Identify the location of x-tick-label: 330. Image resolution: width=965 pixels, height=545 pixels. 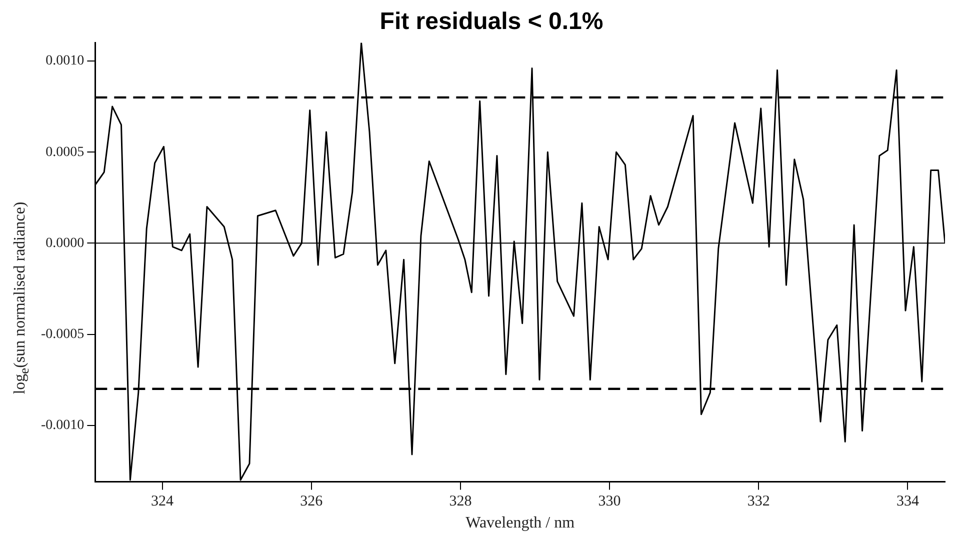
(609, 502).